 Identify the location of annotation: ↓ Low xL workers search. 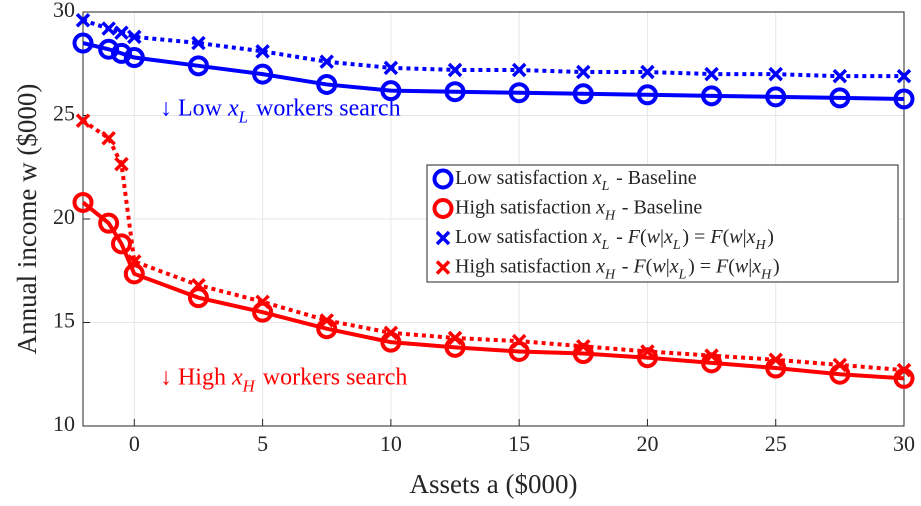
(280, 111).